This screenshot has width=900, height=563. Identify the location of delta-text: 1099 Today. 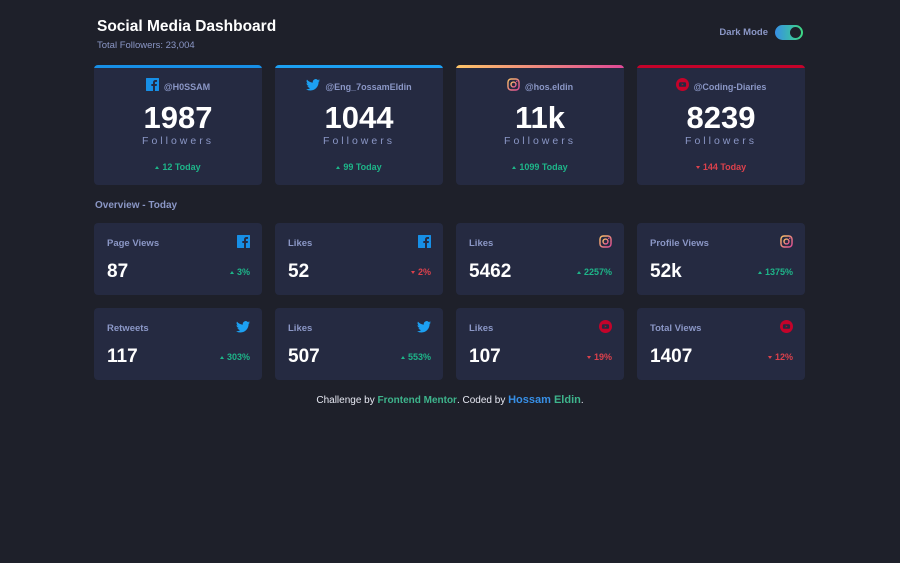
(543, 167).